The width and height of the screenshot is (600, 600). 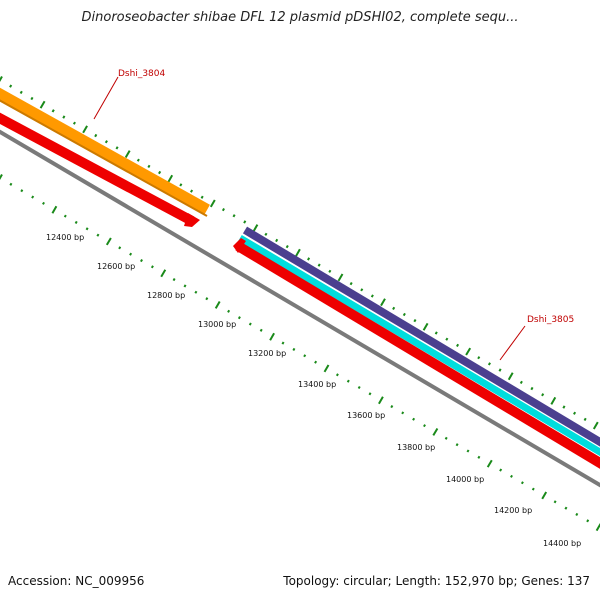 I want to click on ruler-label: 13200 bp, so click(x=267, y=353).